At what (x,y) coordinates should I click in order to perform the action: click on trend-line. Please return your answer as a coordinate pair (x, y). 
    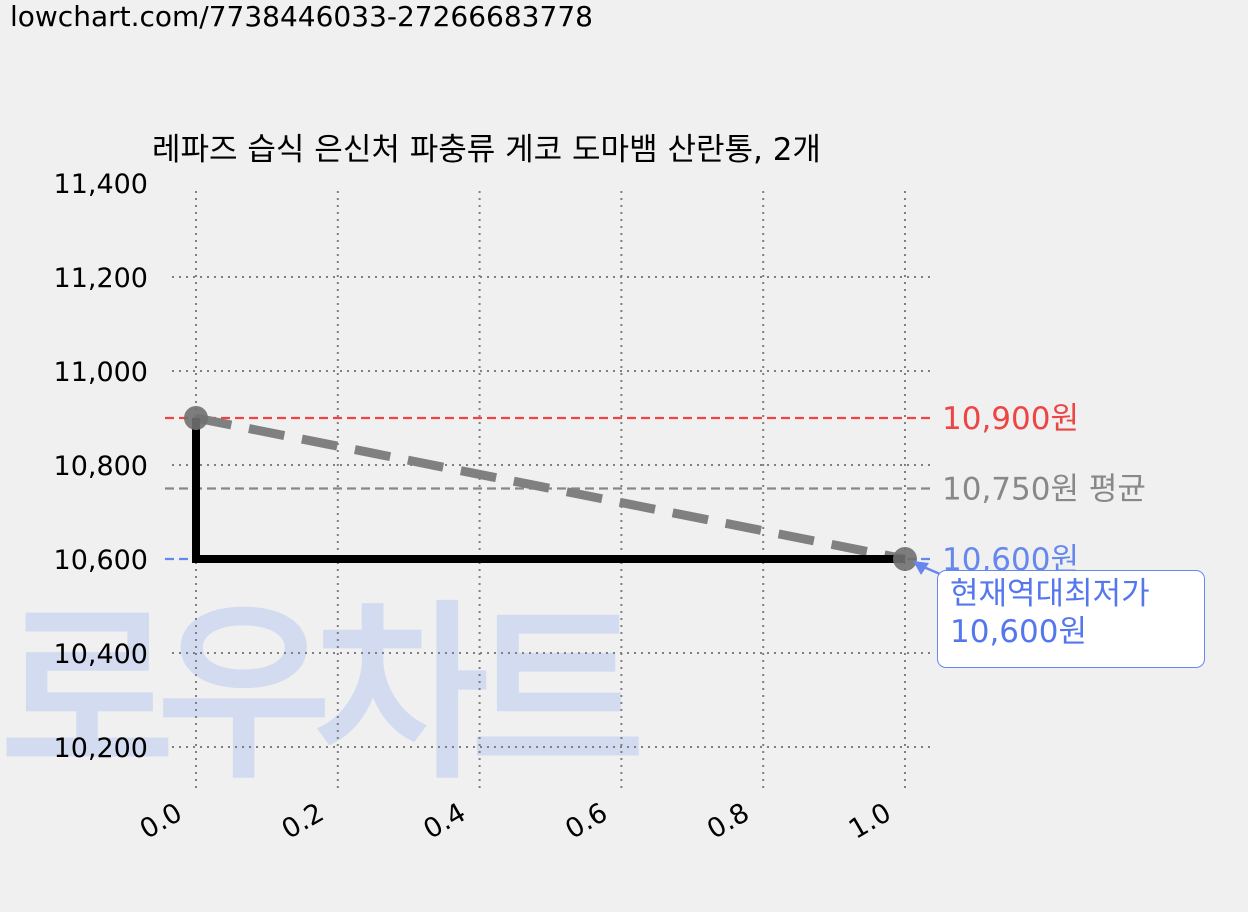
    Looking at the image, I should click on (550, 488).